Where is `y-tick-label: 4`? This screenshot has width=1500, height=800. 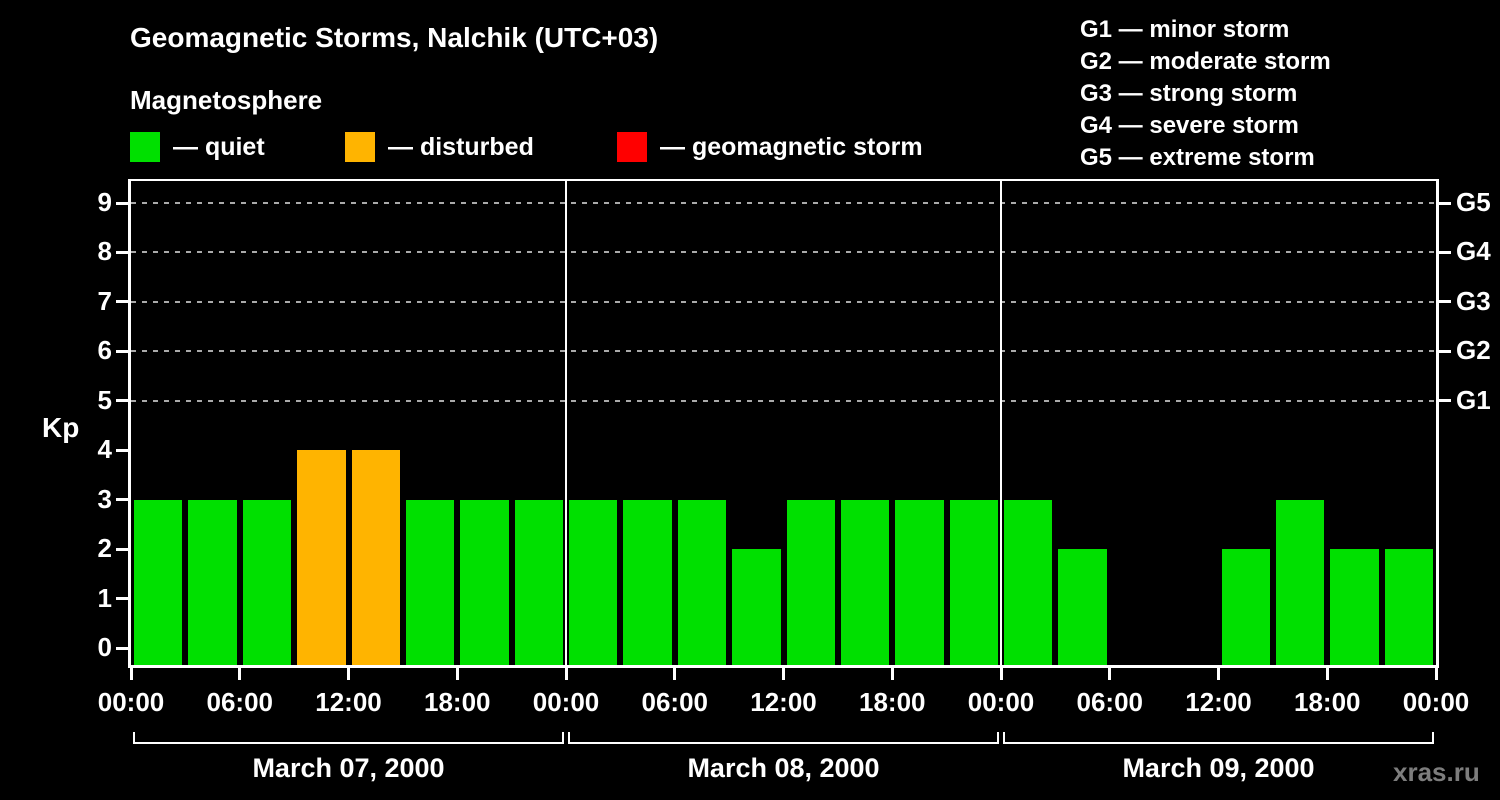 y-tick-label: 4 is located at coordinates (104, 449).